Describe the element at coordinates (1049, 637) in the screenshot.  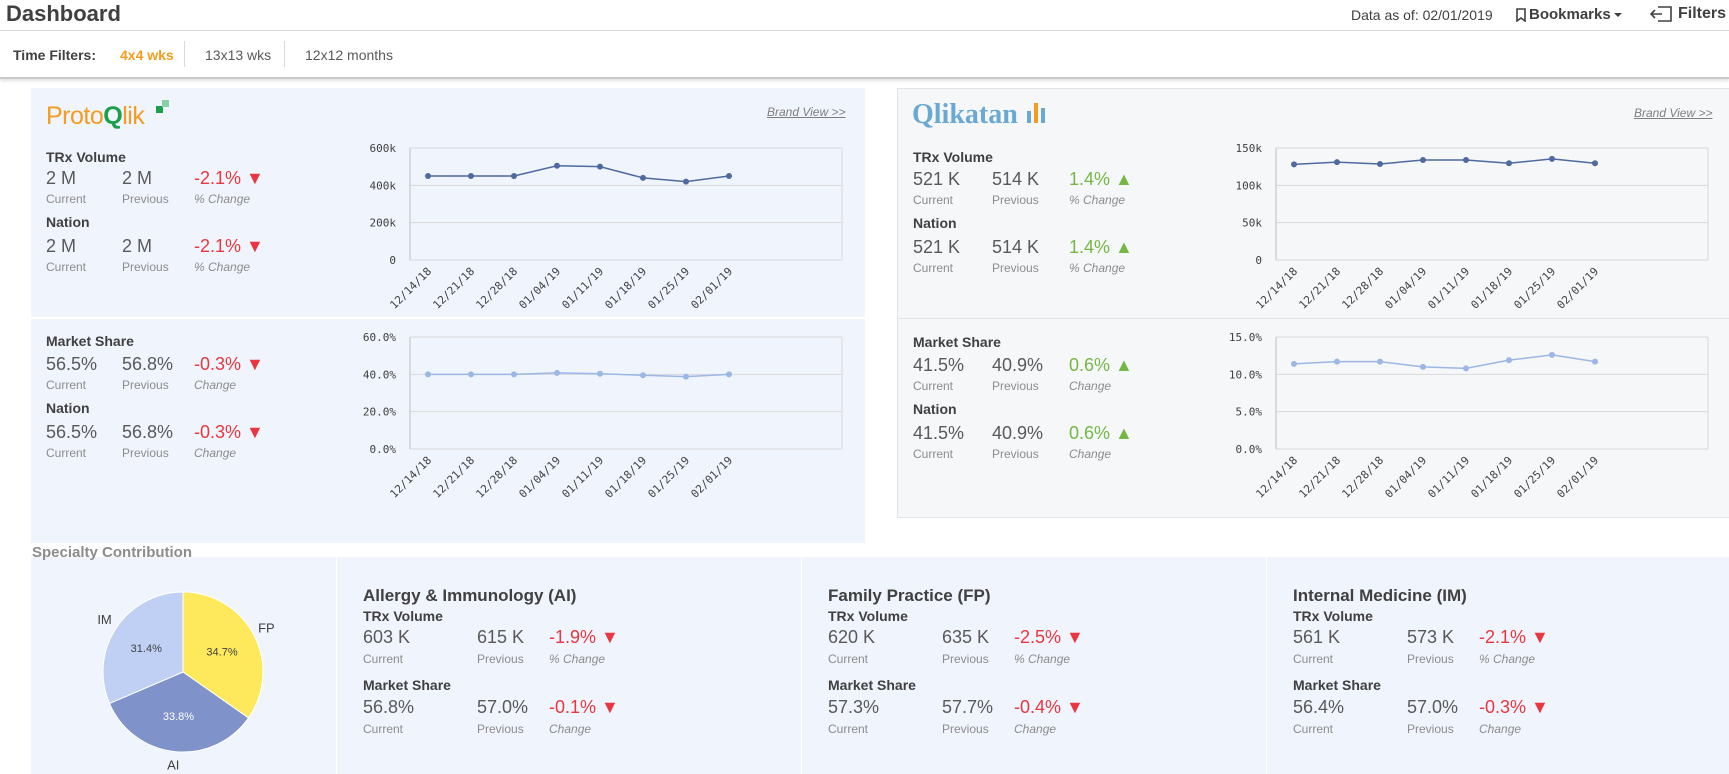
I see `trx-change-value: -2.5% ▼` at that location.